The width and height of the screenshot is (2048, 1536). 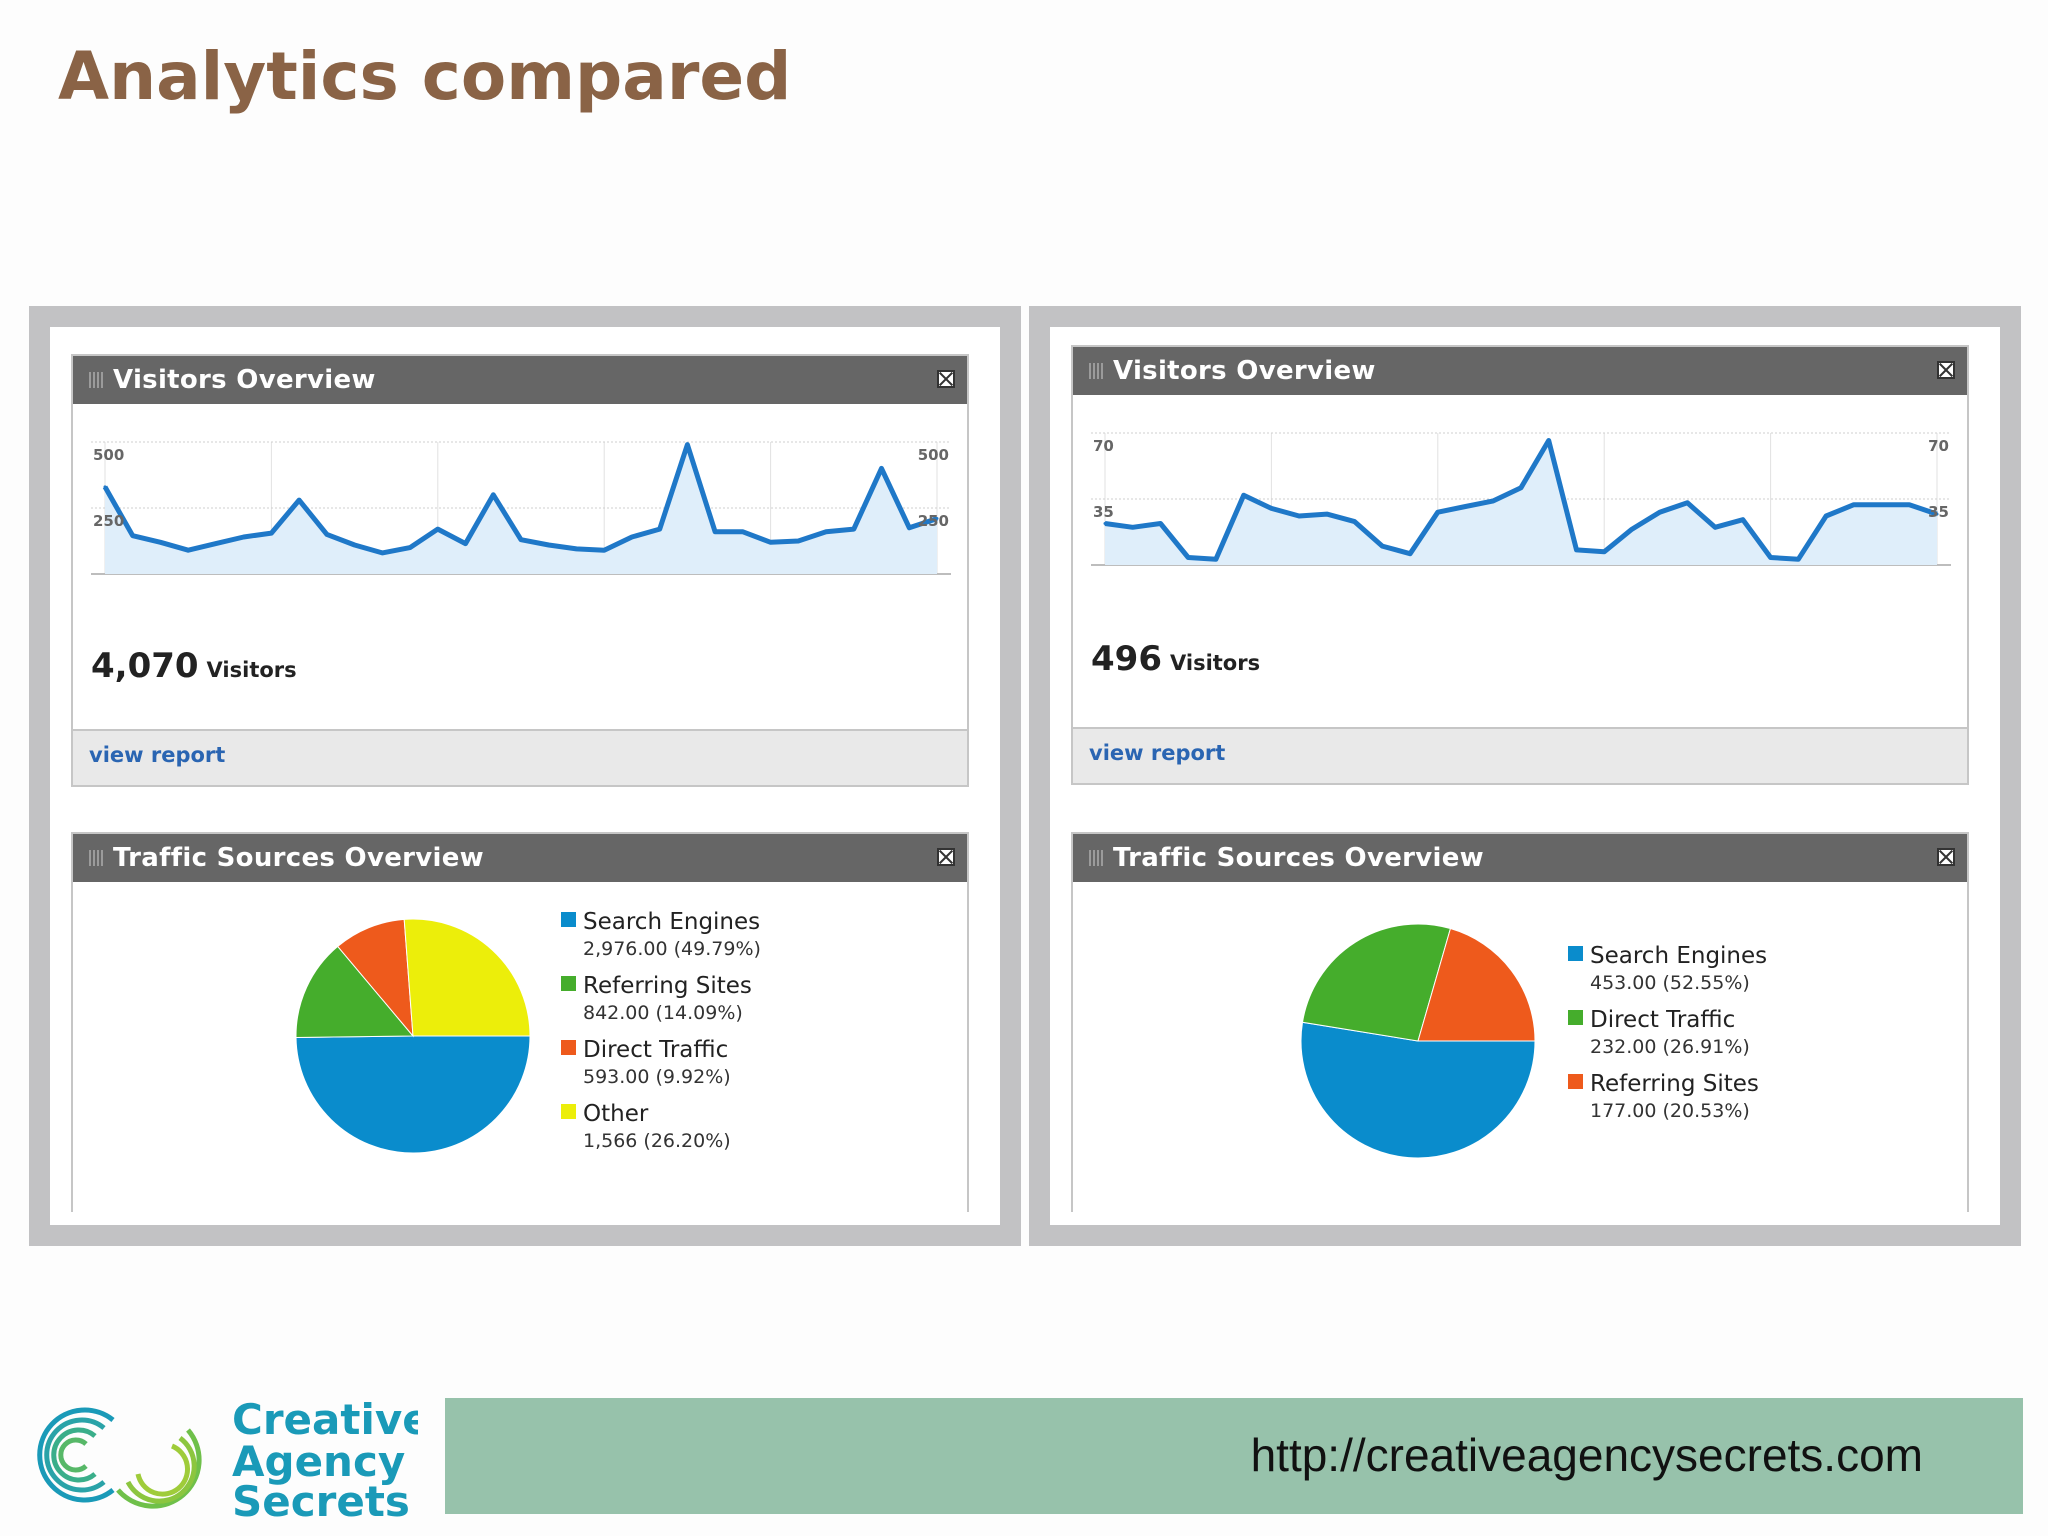 I want to click on legend-value: 232.00 (26.91%), so click(x=1670, y=1047).